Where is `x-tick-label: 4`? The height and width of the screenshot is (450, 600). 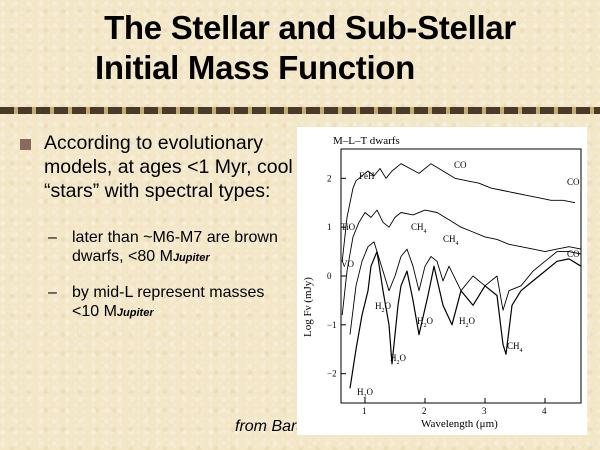 x-tick-label: 4 is located at coordinates (544, 411).